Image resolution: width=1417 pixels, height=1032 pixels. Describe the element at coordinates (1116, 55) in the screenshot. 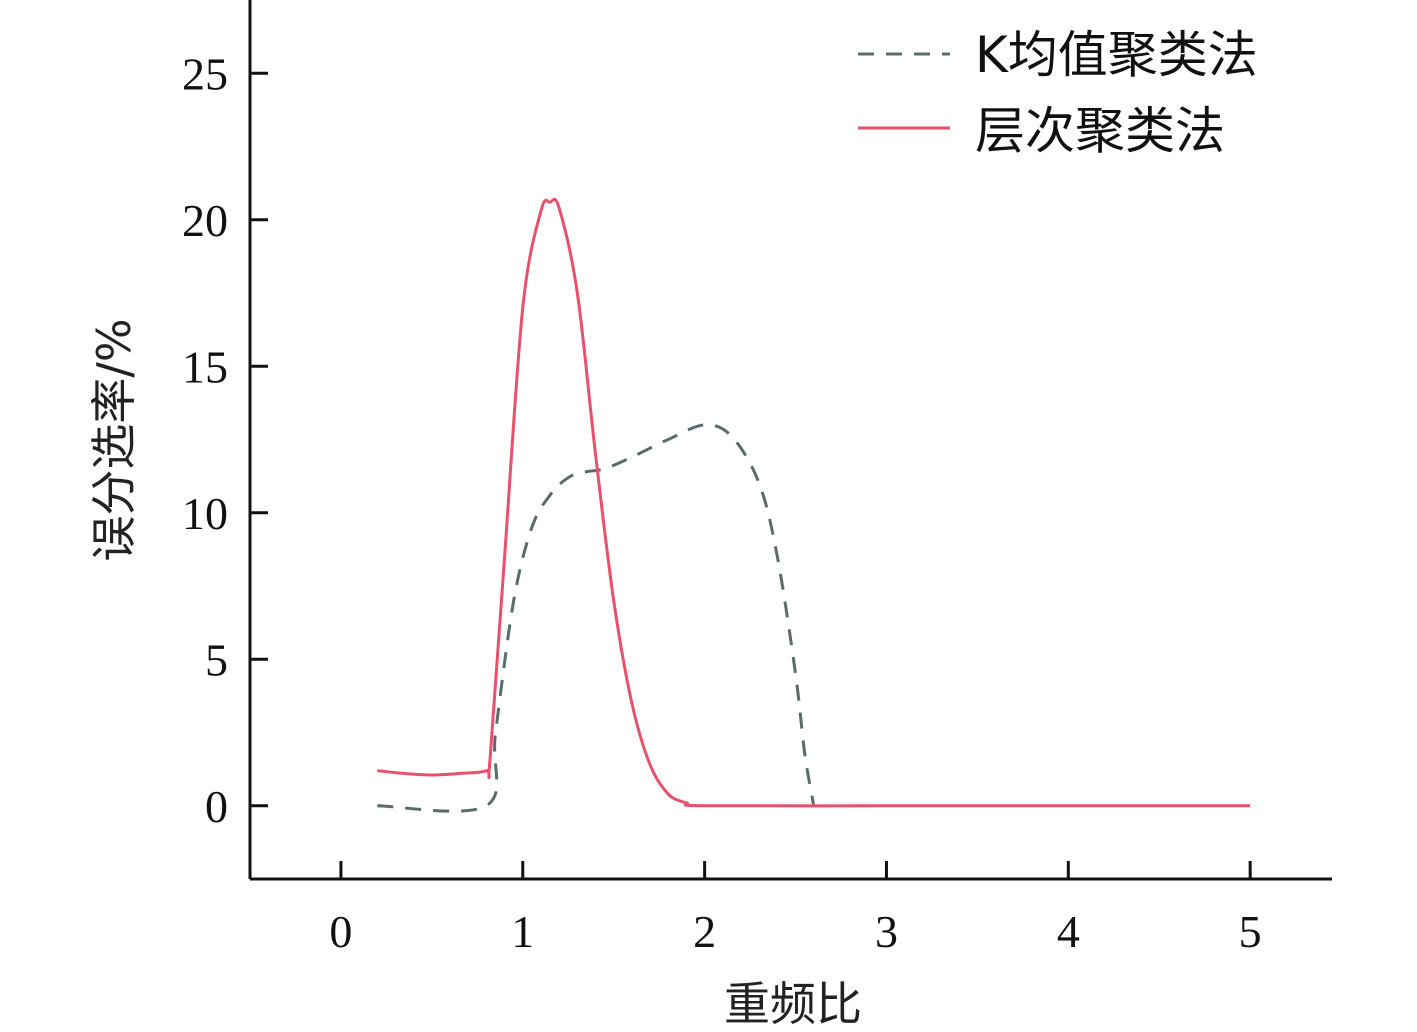

I see `legend-label-k-means: K均值聚类法` at that location.